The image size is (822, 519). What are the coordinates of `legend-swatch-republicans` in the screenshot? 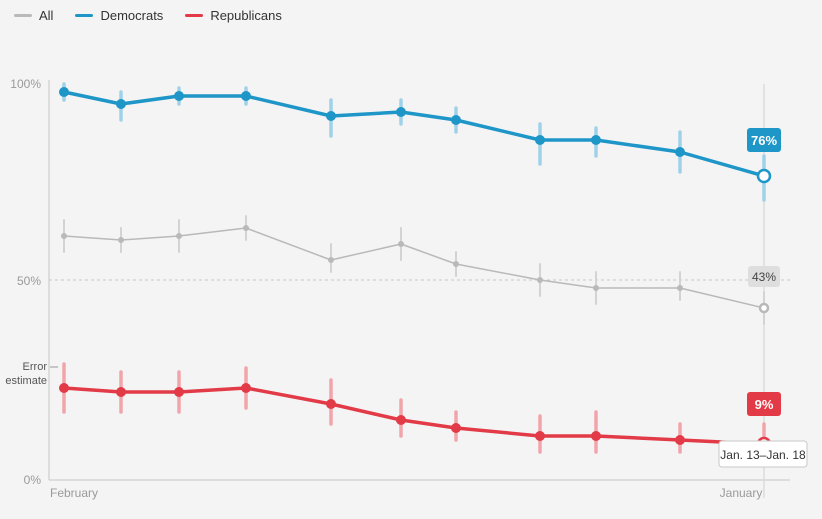 It's located at (194, 15).